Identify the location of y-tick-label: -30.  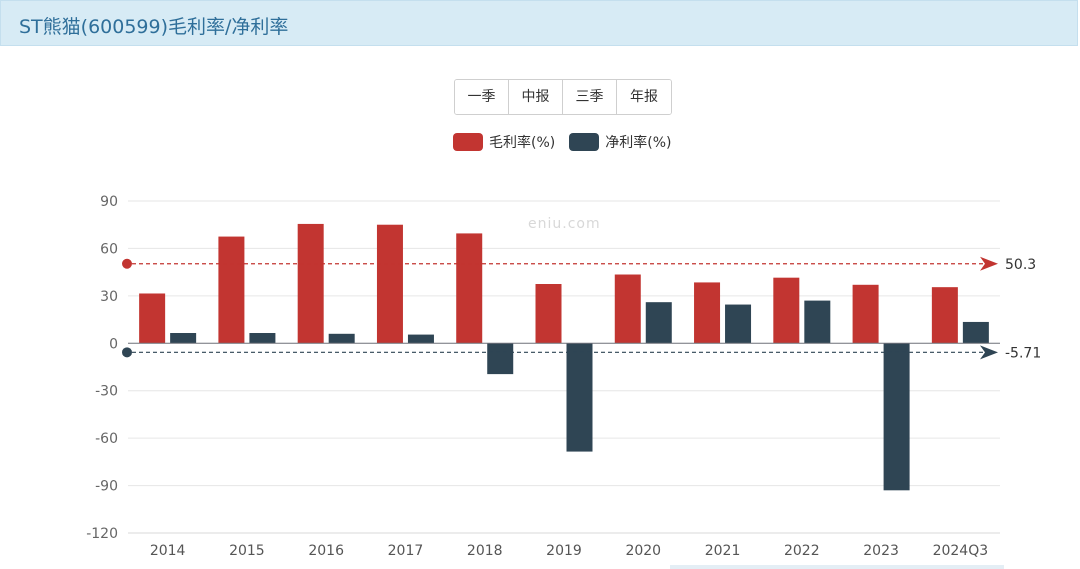
(106, 392).